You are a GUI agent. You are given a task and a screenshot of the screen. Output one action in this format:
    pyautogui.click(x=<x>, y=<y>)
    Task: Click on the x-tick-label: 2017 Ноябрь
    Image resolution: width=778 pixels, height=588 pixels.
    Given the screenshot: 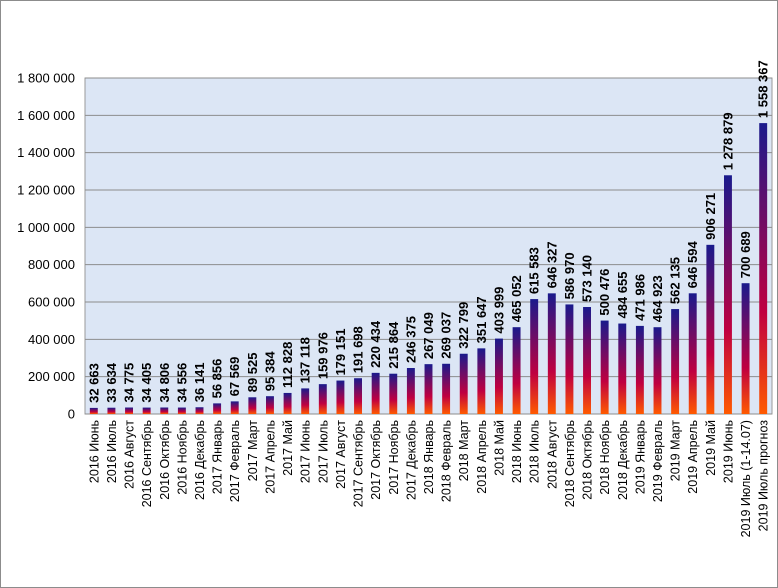 What is the action you would take?
    pyautogui.click(x=394, y=457)
    